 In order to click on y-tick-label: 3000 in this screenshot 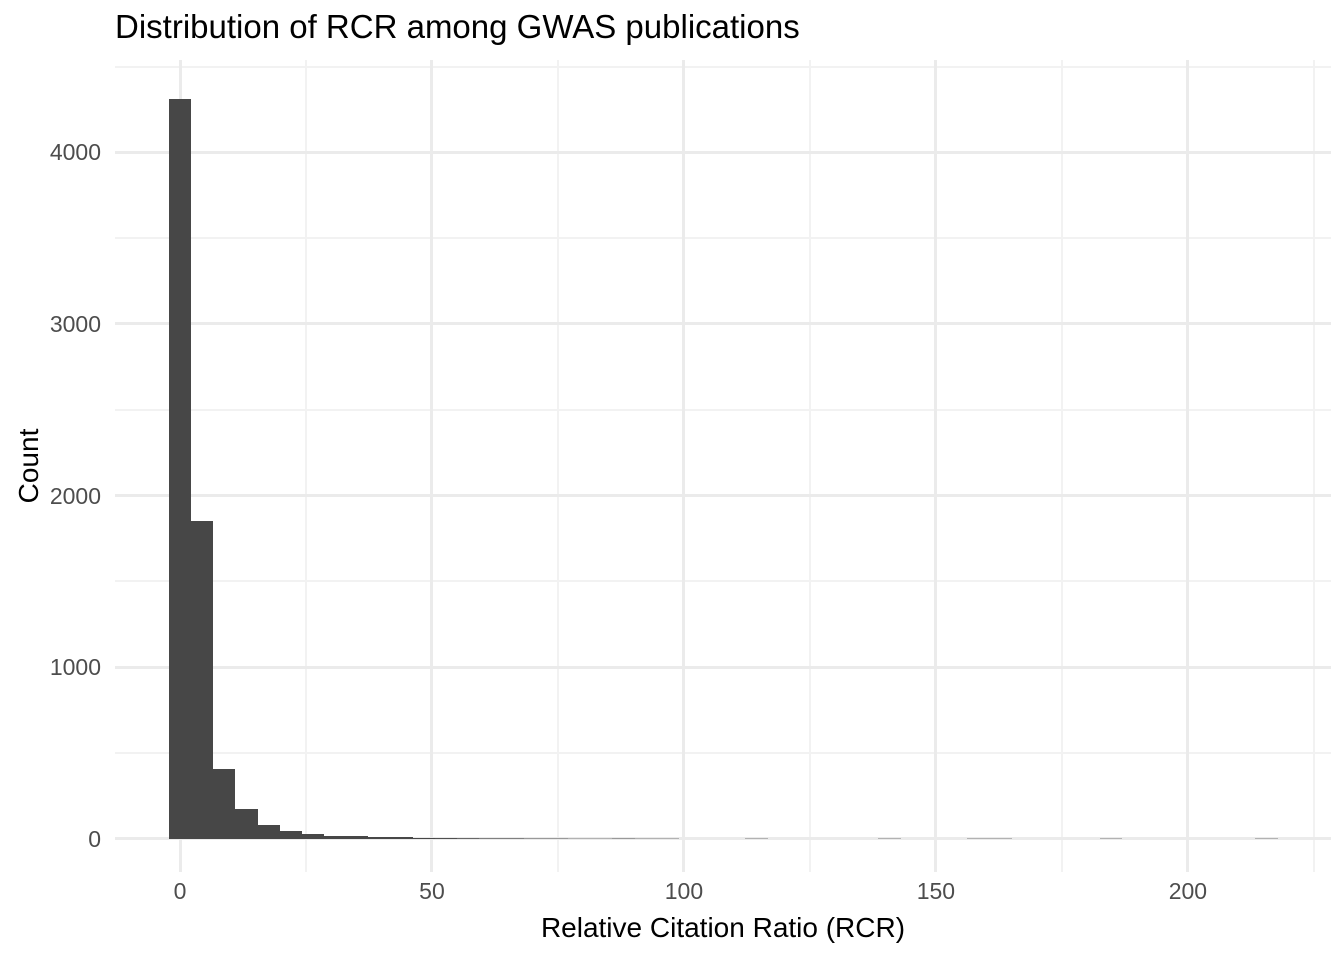, I will do `click(75, 323)`.